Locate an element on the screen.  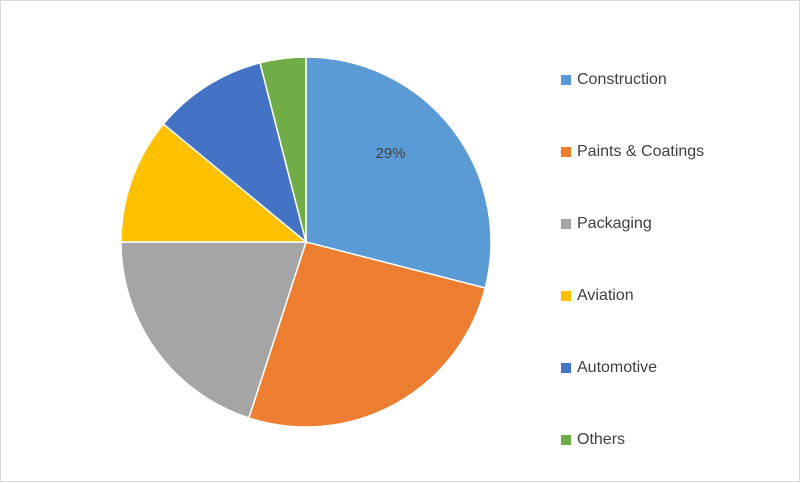
legend-label: Others is located at coordinates (601, 439).